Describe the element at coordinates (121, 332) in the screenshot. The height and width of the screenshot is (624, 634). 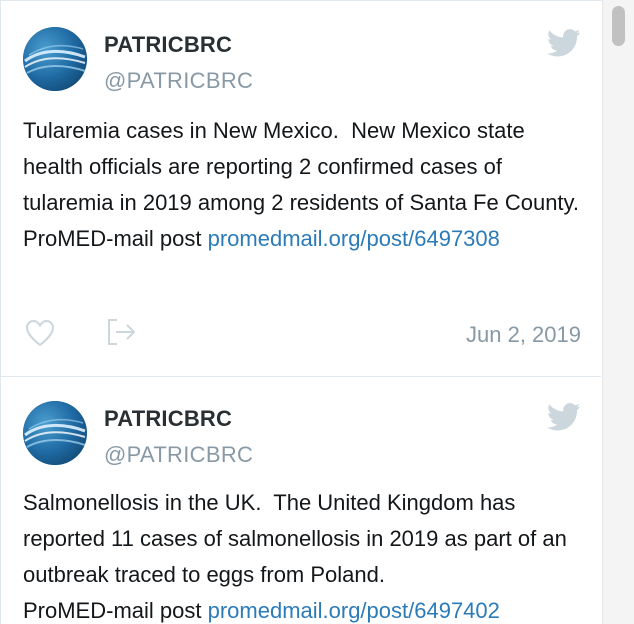
I see `share-icon` at that location.